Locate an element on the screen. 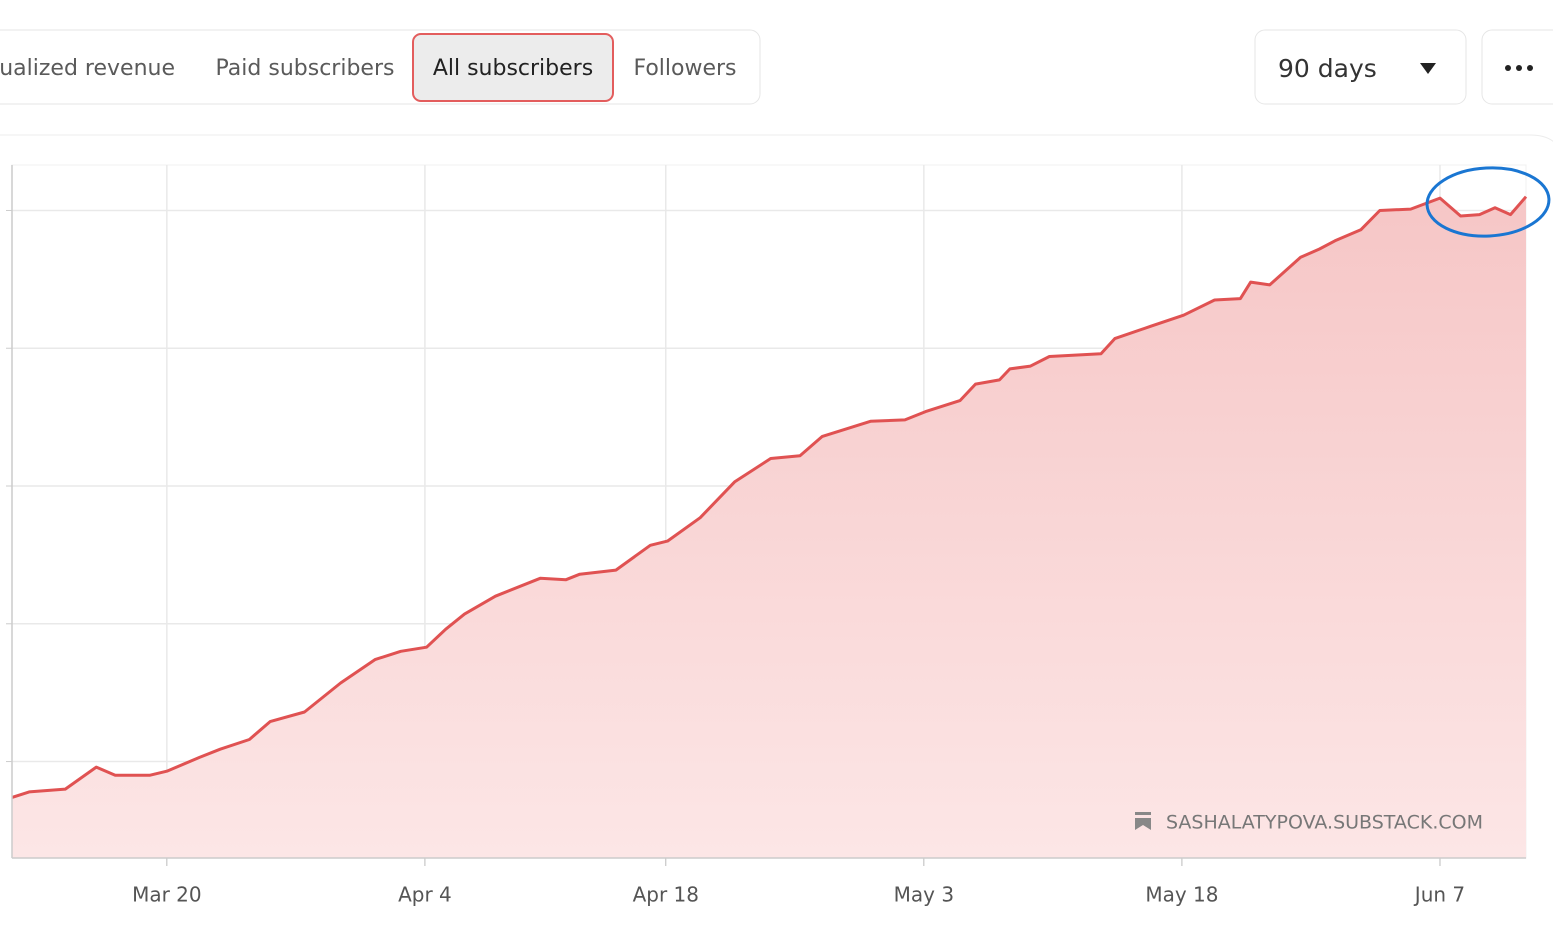 Image resolution: width=1553 pixels, height=941 pixels. x-tick-label: May 18 is located at coordinates (1181, 895).